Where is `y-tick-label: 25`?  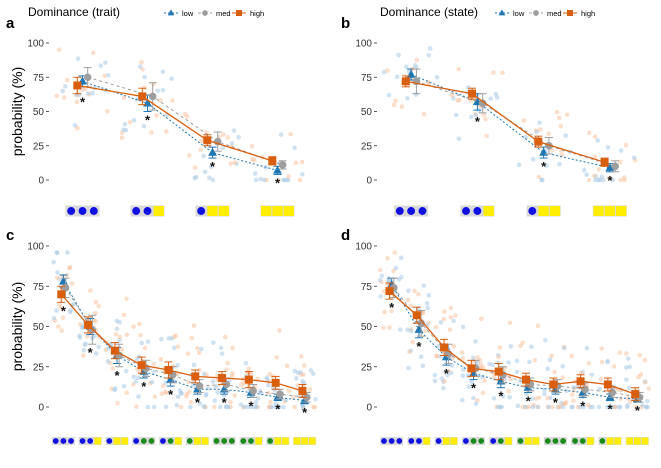
y-tick-label: 25 is located at coordinates (39, 146).